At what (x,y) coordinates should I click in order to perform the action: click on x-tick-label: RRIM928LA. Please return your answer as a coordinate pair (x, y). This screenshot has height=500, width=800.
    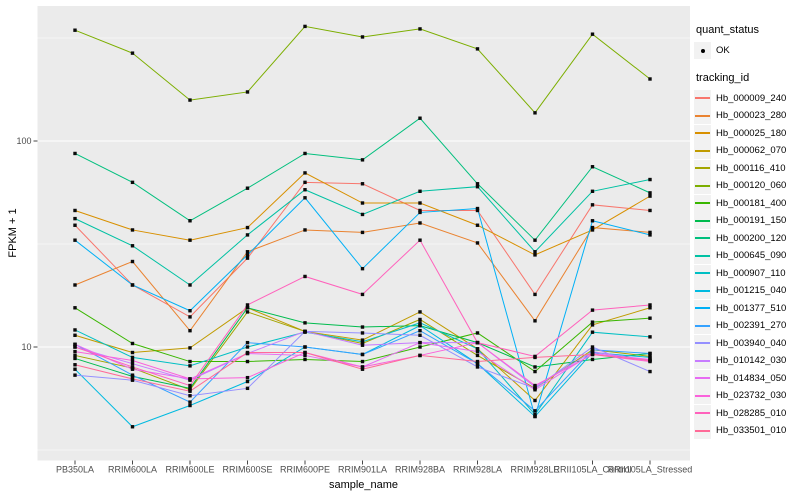
    Looking at the image, I should click on (477, 470).